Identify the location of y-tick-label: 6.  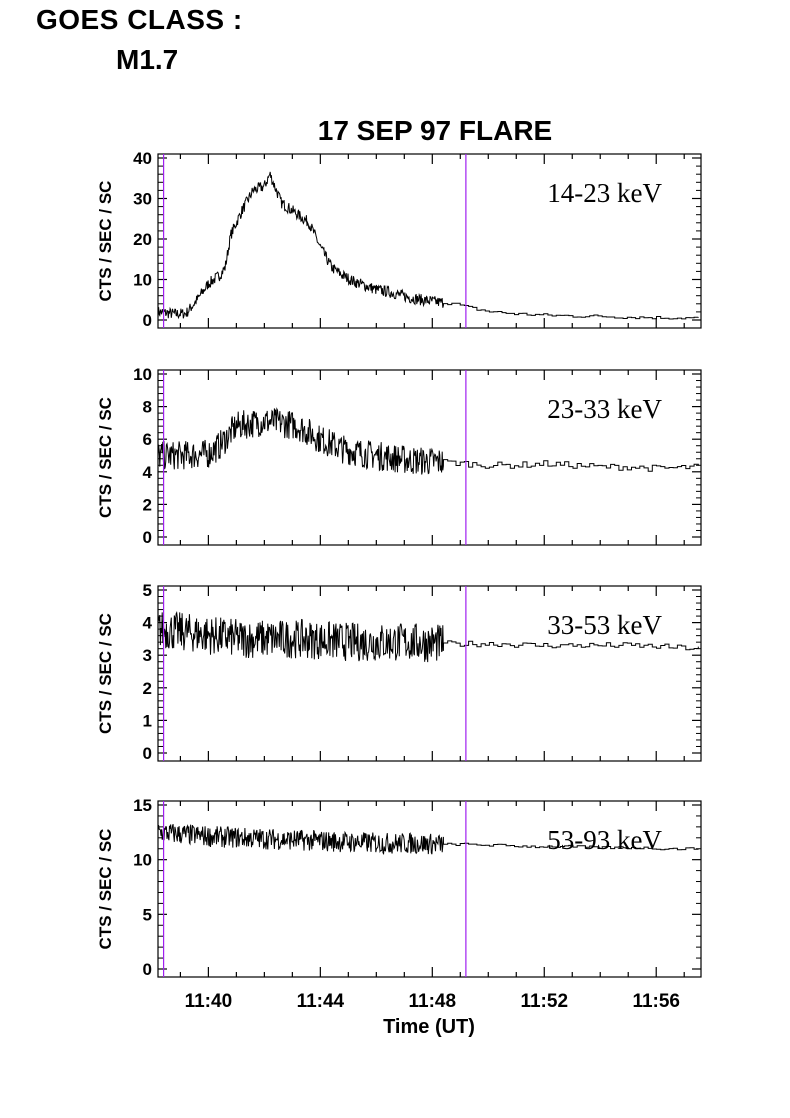
(147, 439).